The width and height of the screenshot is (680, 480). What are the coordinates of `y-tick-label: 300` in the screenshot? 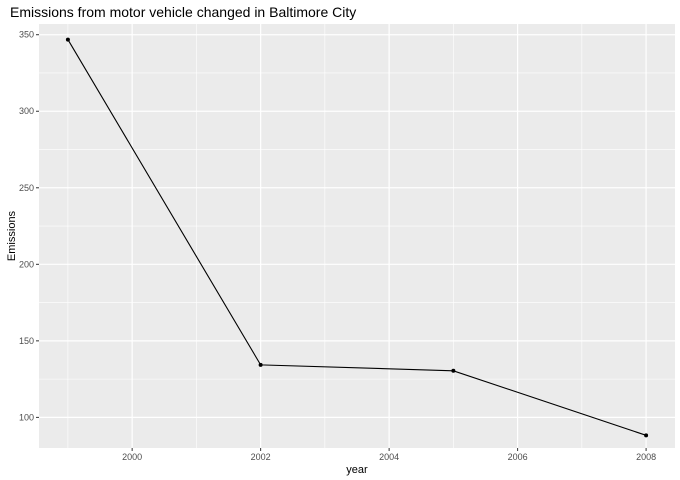 It's located at (26, 111).